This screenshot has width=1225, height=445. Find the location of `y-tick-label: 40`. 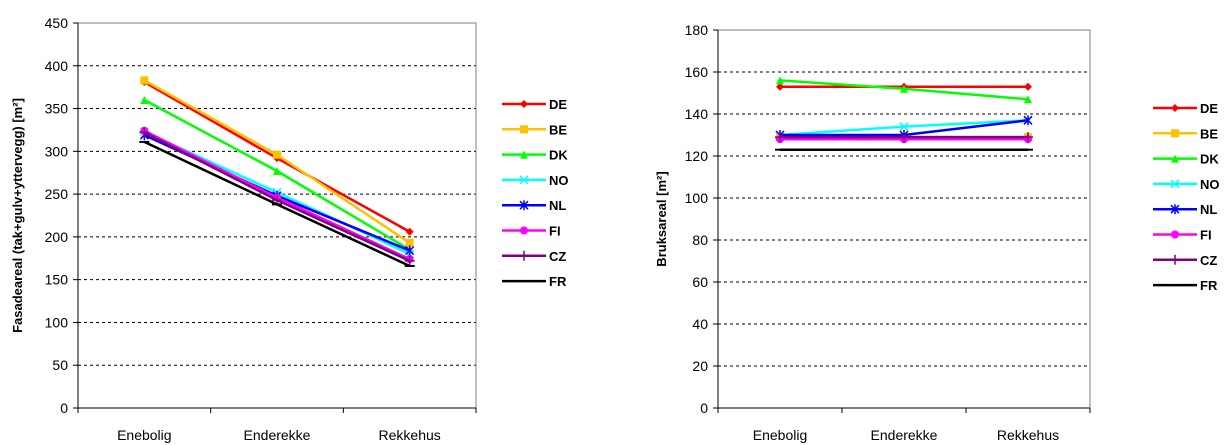

y-tick-label: 40 is located at coordinates (700, 324).